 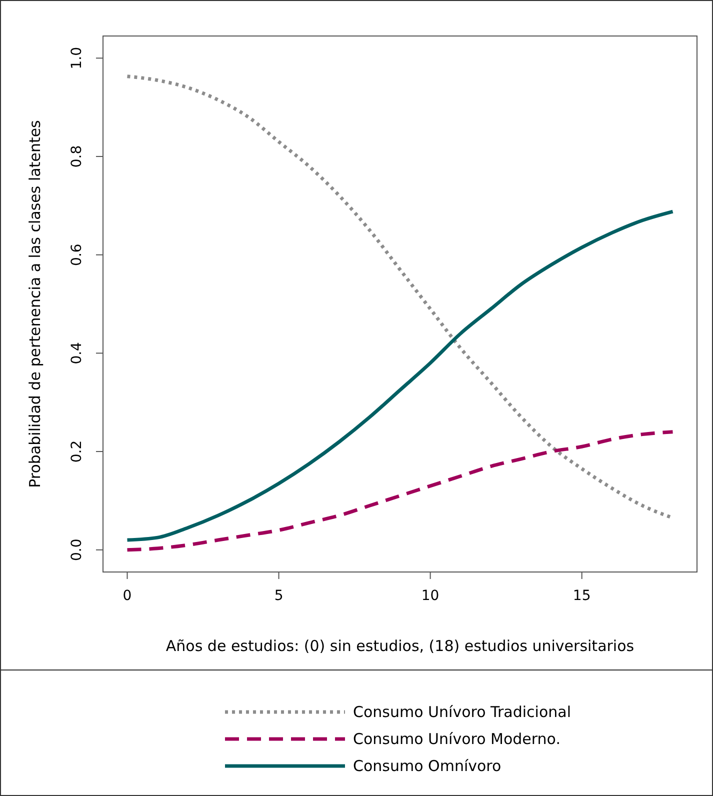 I want to click on x-tick-label: 5, so click(x=279, y=596).